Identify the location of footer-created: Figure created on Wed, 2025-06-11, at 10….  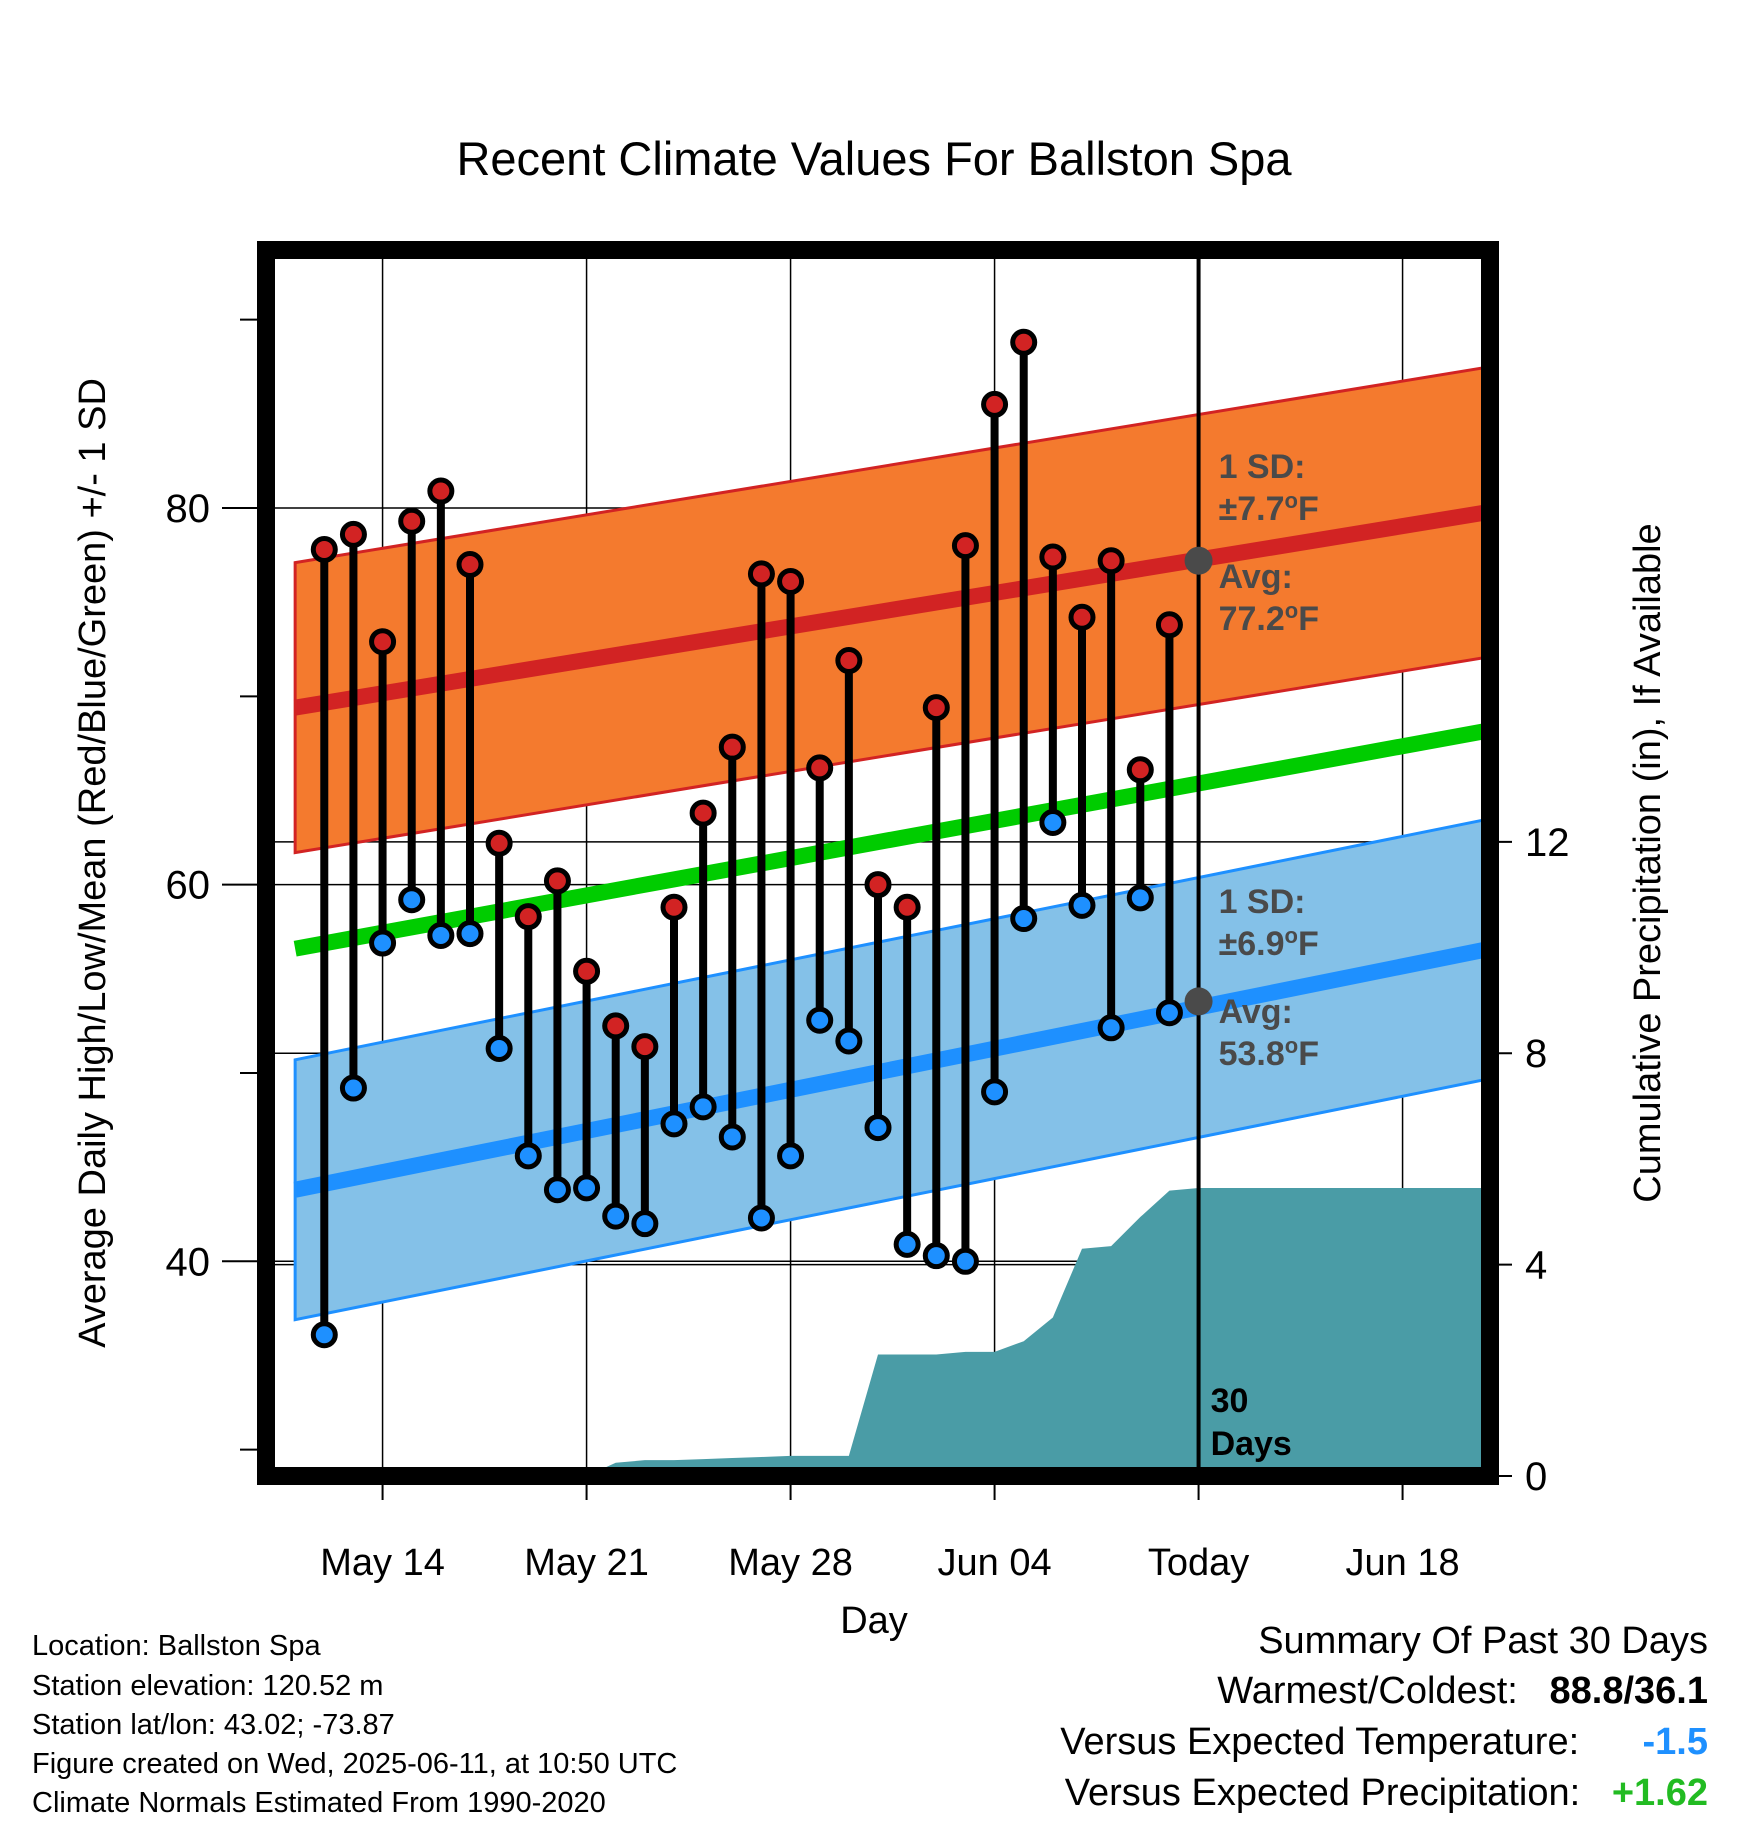
(355, 1764).